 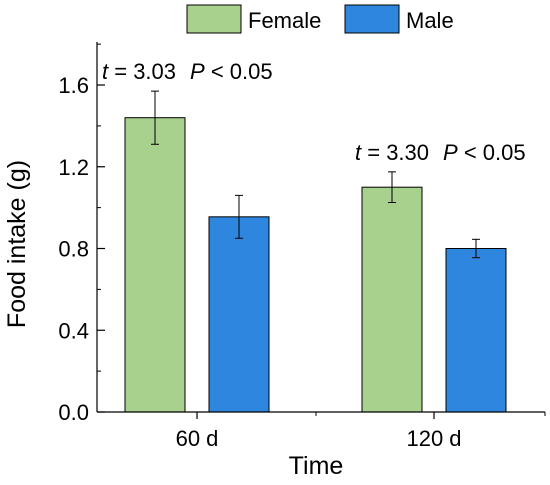 I want to click on bar-male-60-d, so click(x=239, y=314).